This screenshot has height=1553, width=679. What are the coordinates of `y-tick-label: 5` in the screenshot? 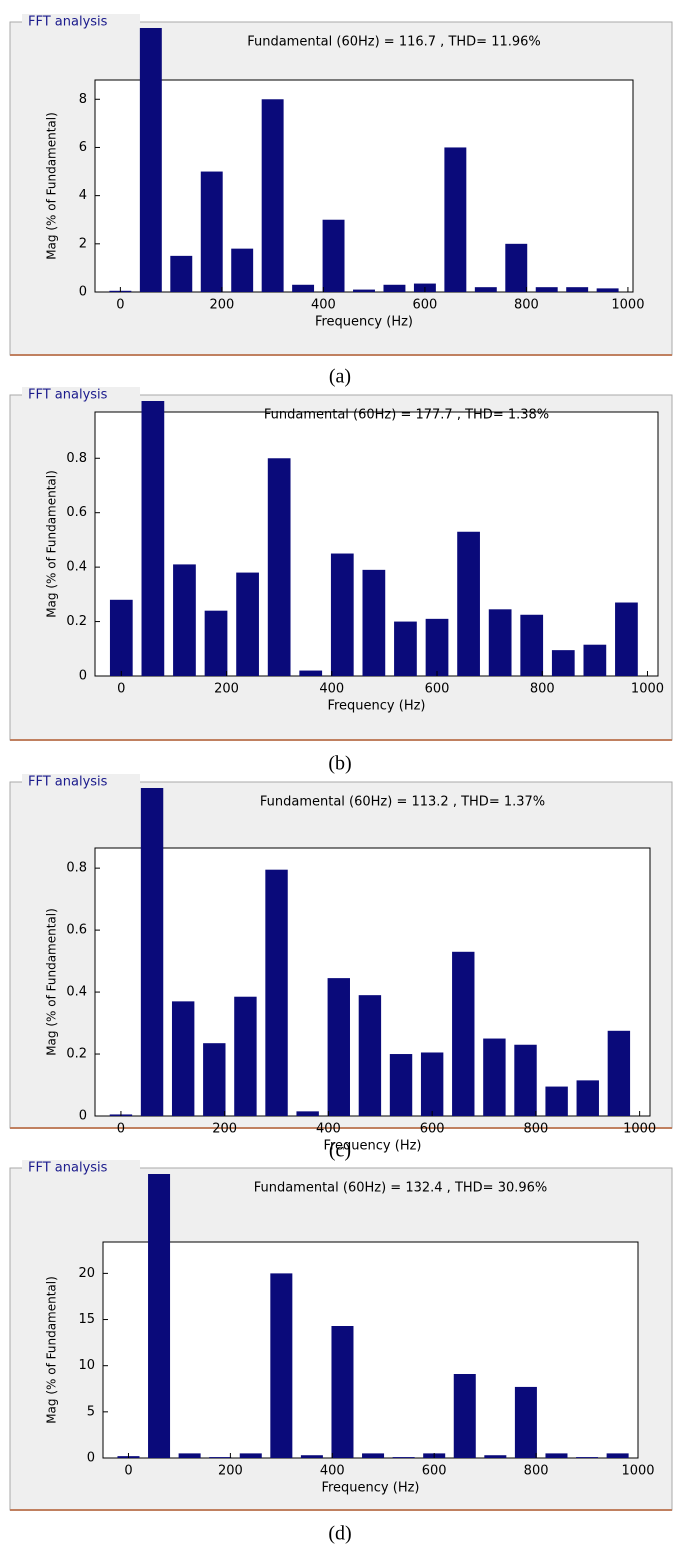 It's located at (91, 1411).